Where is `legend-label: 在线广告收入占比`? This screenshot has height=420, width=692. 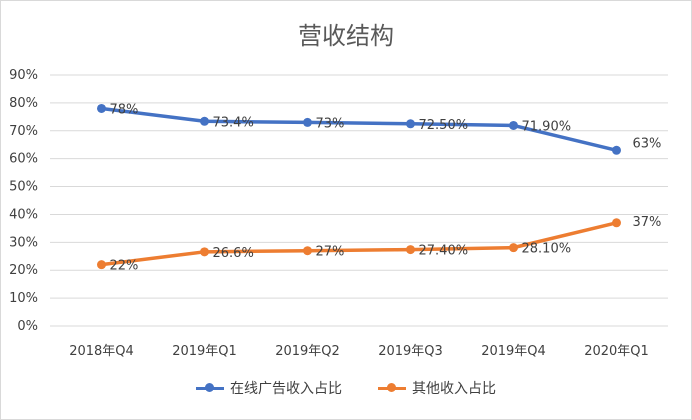
legend-label: 在线广告收入占比 is located at coordinates (286, 389).